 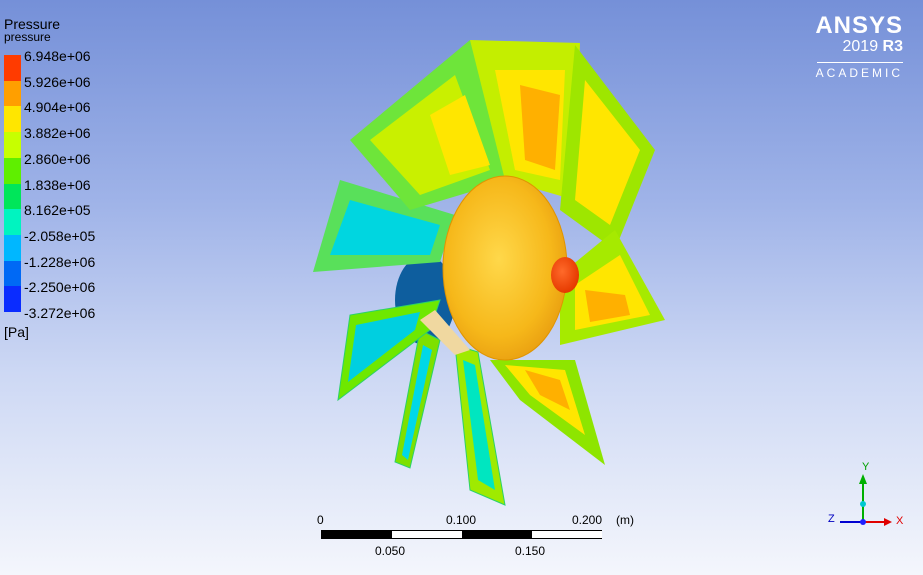 What do you see at coordinates (863, 504) in the screenshot?
I see `triad-center` at bounding box center [863, 504].